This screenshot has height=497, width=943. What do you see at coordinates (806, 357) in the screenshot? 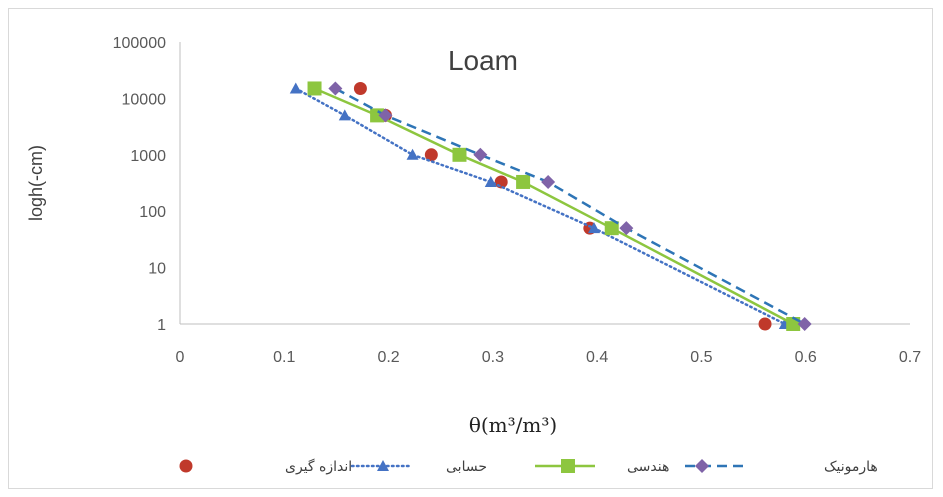
I see `x-tick-label: 0.6` at bounding box center [806, 357].